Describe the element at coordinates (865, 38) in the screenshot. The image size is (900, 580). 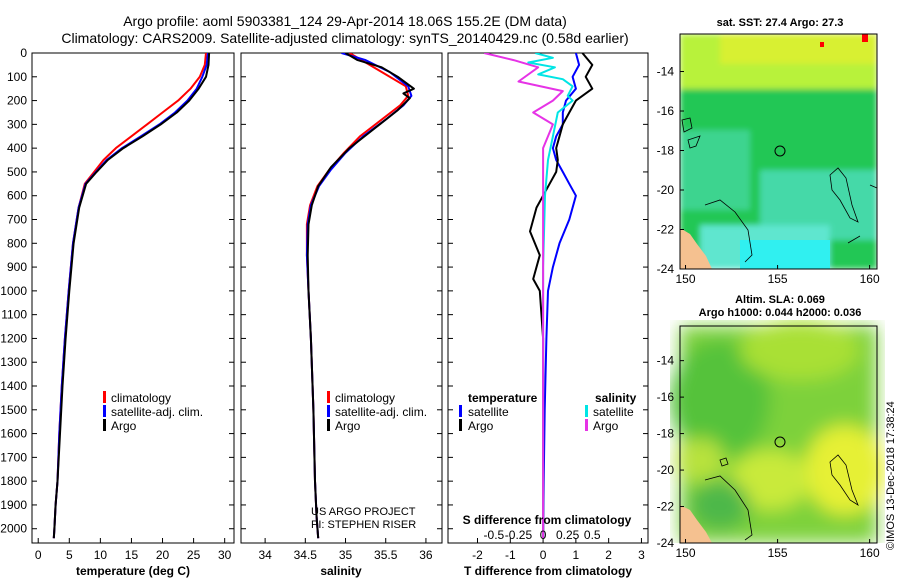
I see `sst-hot-pixel` at that location.